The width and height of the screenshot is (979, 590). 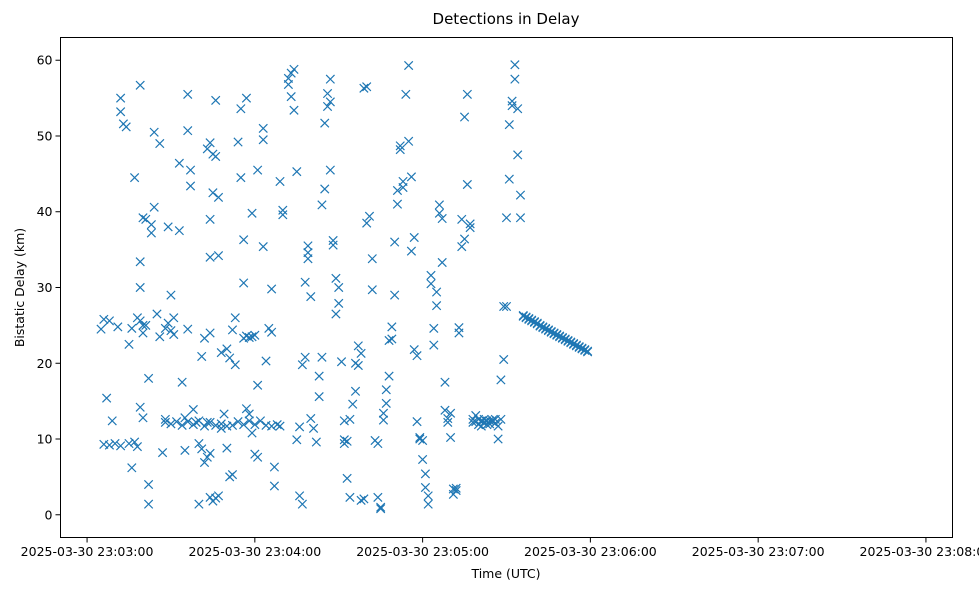 I want to click on y-tick-label: 0, so click(x=49, y=514).